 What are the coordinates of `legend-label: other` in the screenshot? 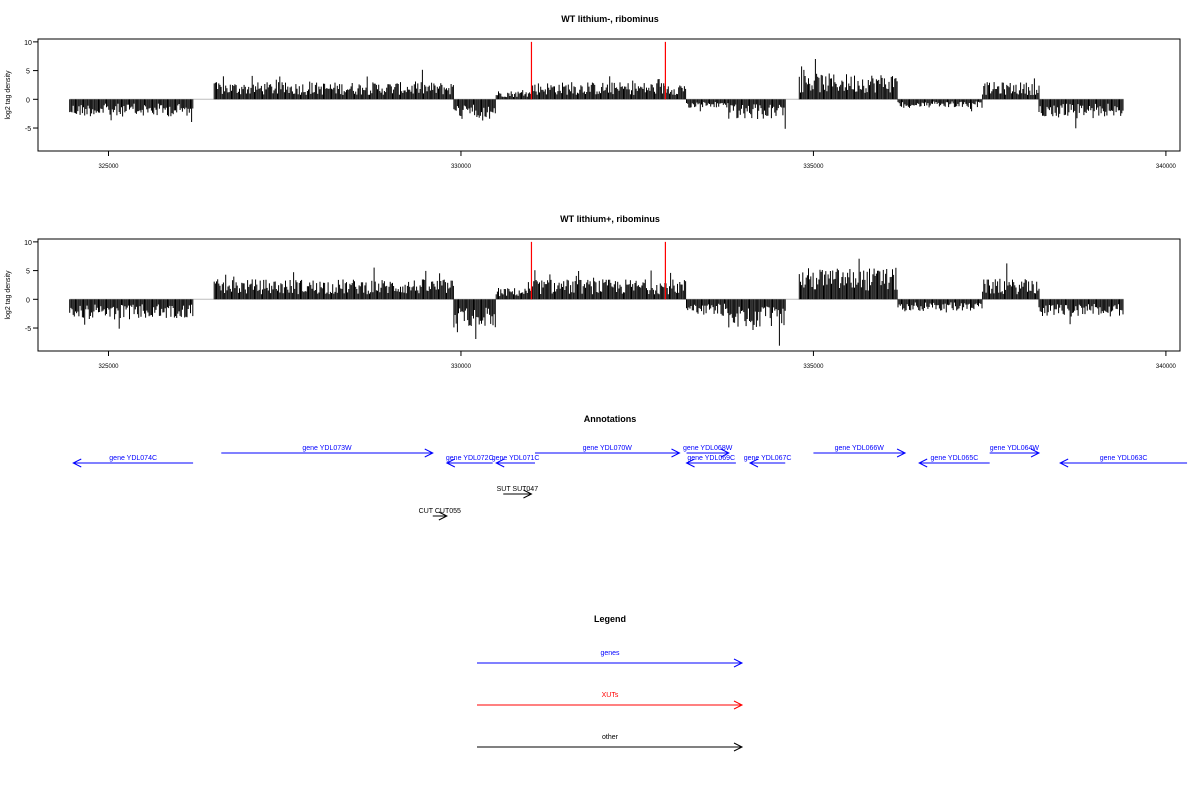 It's located at (610, 737).